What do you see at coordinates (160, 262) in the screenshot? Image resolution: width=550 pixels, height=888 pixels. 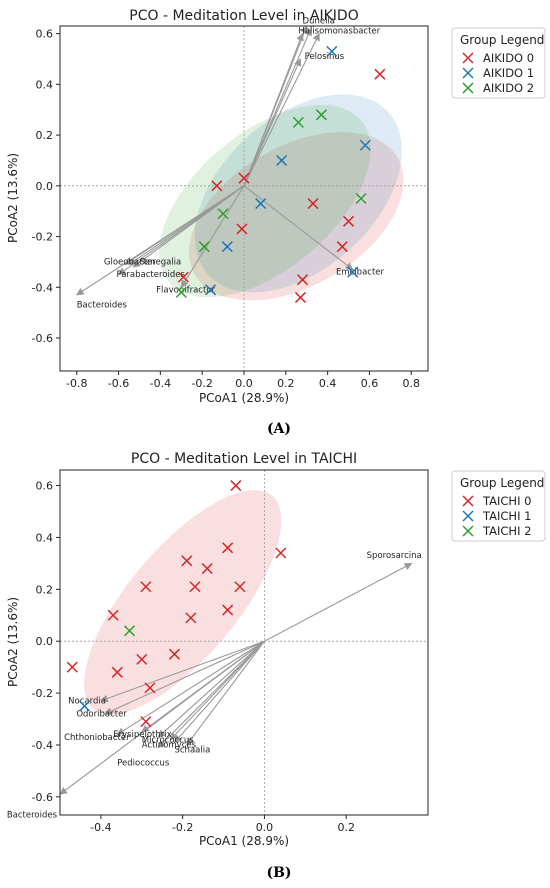 I see `vector-label: Senegalia` at bounding box center [160, 262].